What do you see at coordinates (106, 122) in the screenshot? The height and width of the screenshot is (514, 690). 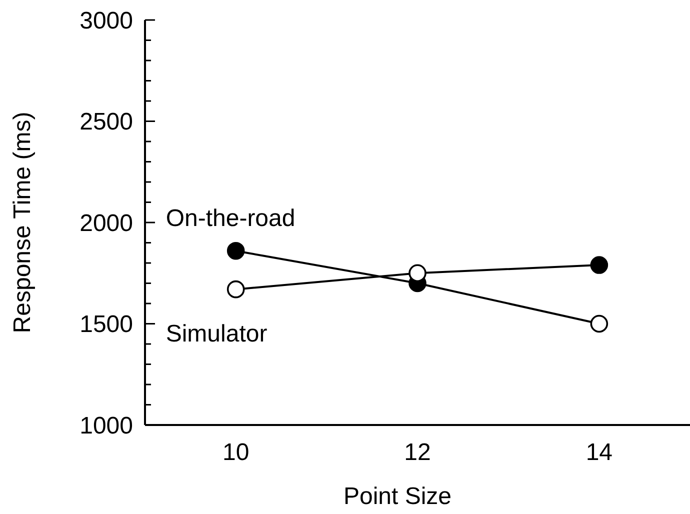 I see `y-tick-label: 2500` at bounding box center [106, 122].